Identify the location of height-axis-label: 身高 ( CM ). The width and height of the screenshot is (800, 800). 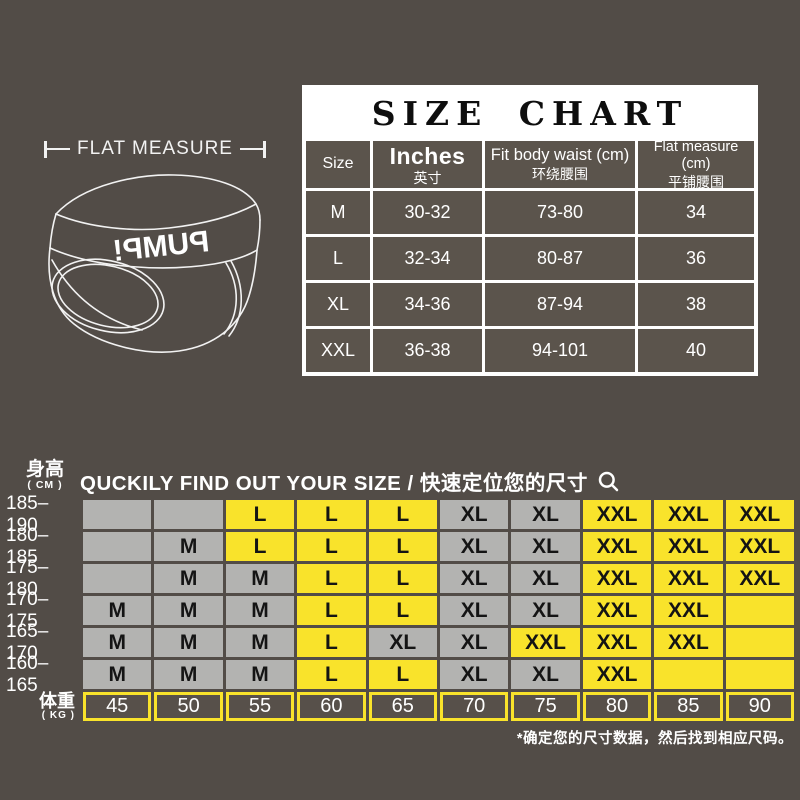
(44, 475).